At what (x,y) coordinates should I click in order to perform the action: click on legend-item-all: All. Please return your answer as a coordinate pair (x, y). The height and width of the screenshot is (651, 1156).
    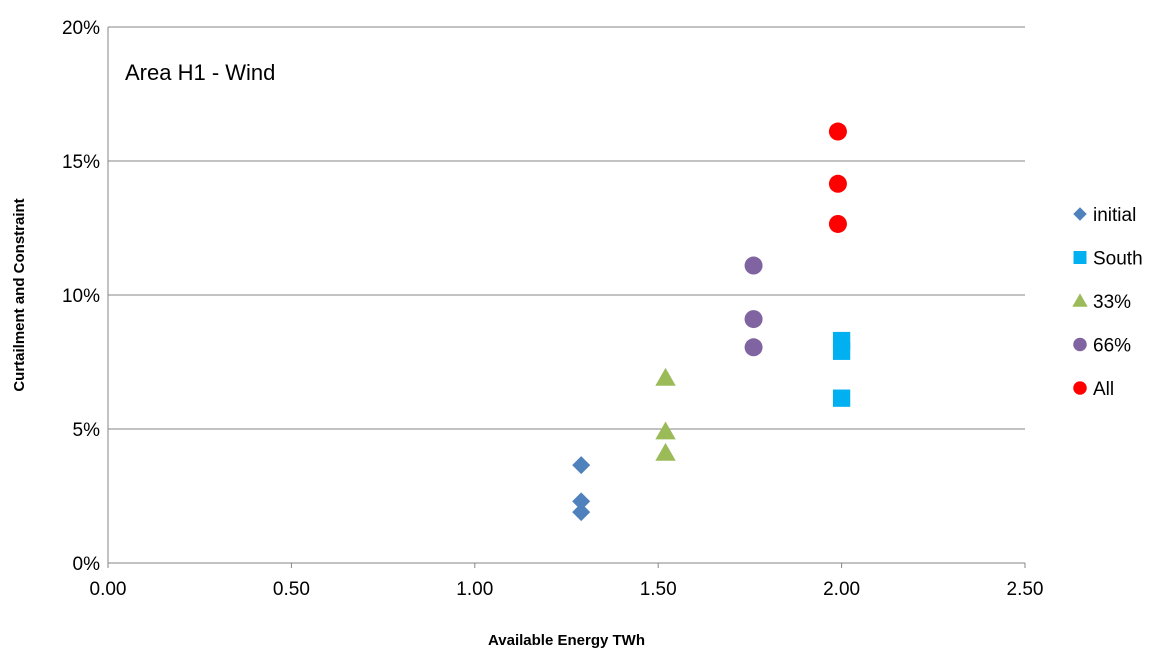
    Looking at the image, I should click on (1093, 389).